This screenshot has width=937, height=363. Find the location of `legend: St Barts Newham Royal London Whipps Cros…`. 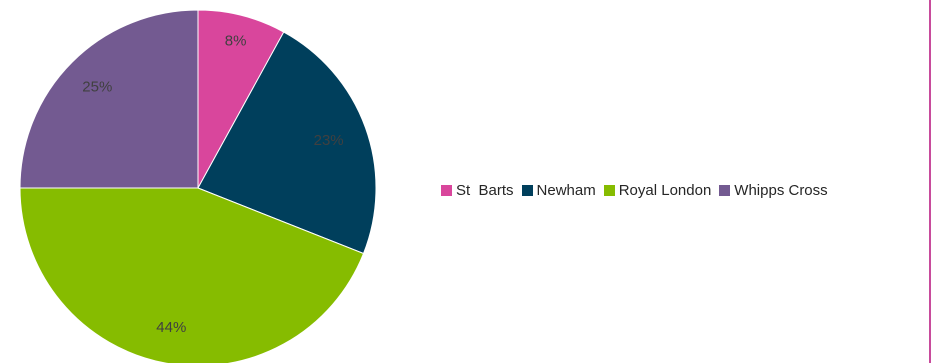

legend: St Barts Newham Royal London Whipps Cros… is located at coordinates (634, 190).